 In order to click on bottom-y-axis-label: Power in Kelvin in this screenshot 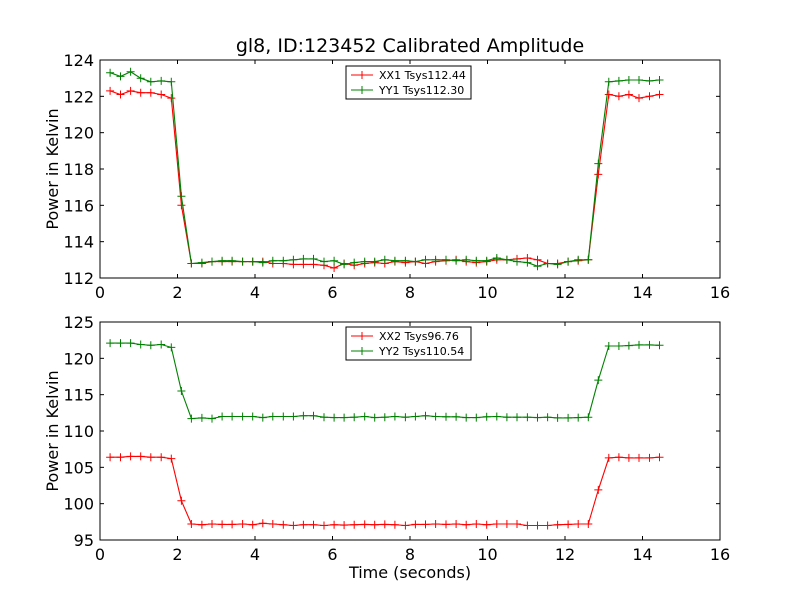, I will do `click(52, 430)`.